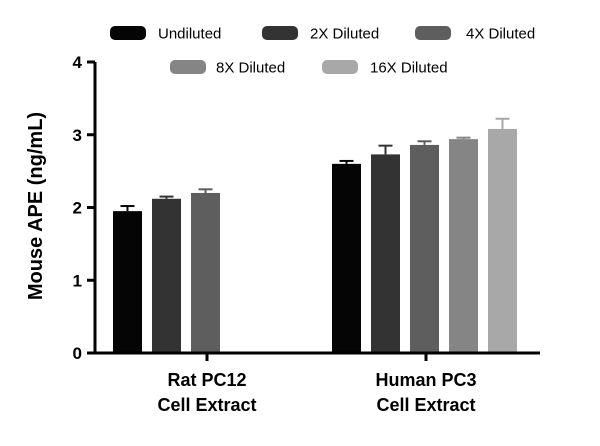 Image resolution: width=600 pixels, height=446 pixels. I want to click on x-category-label: Human PC3, so click(425, 380).